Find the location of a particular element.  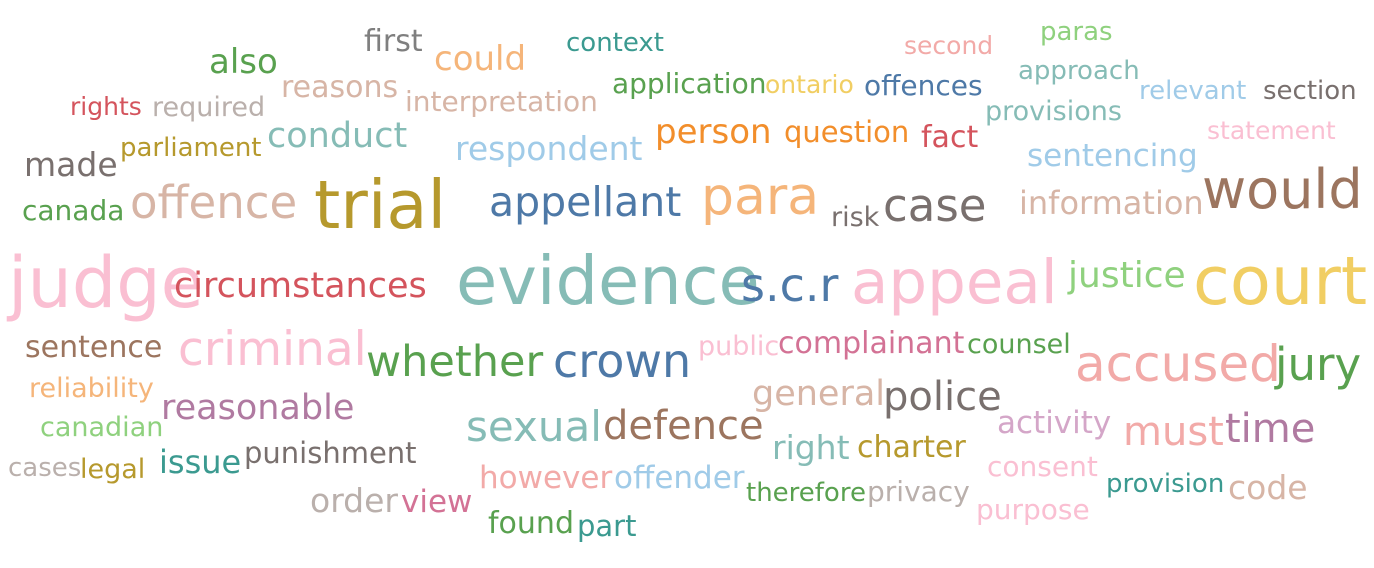

word-offence: offence is located at coordinates (214, 202).